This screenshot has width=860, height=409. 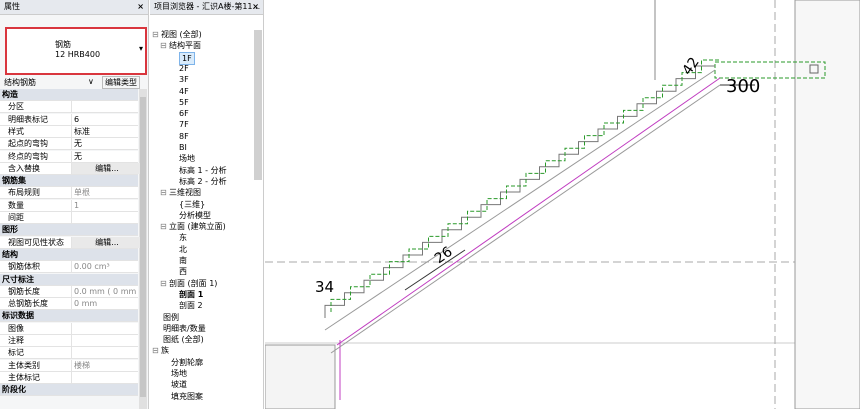 What do you see at coordinates (183, 249) in the screenshot?
I see `tree-item: 北` at bounding box center [183, 249].